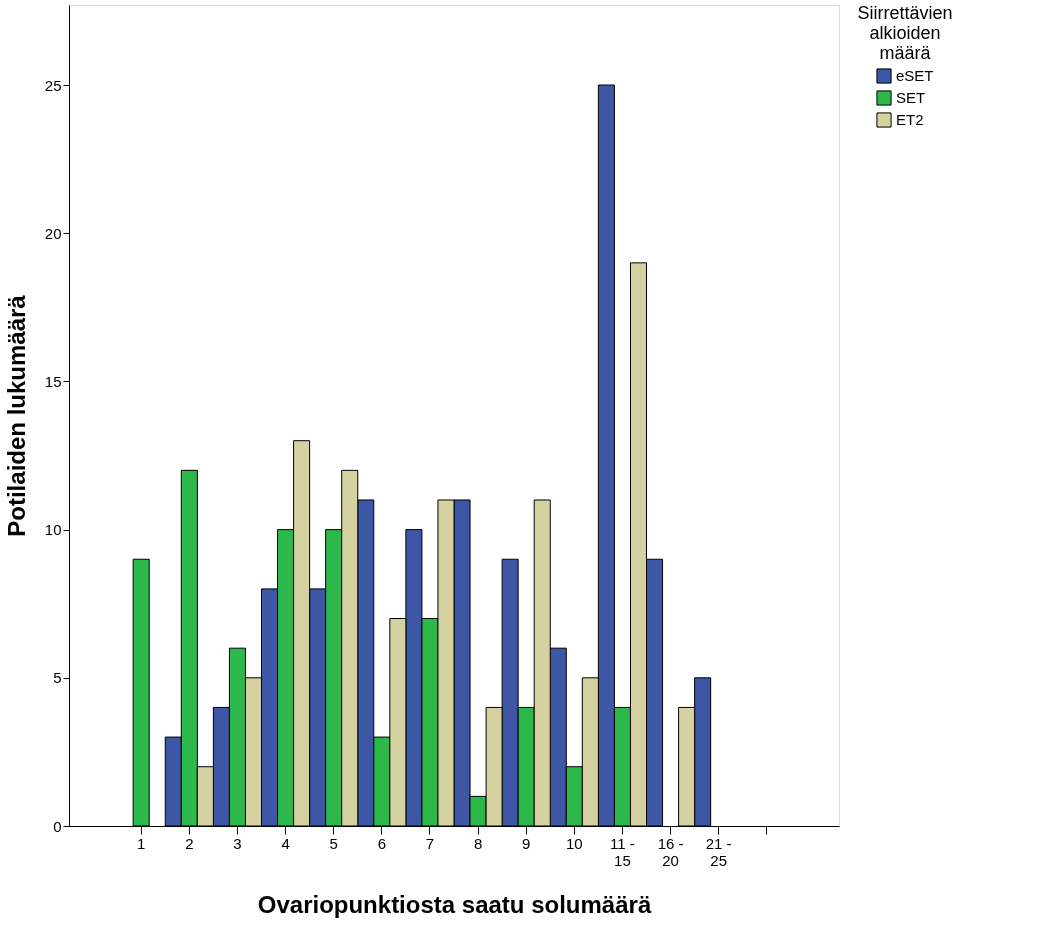  Describe the element at coordinates (430, 843) in the screenshot. I see `x-tick-label: 7` at that location.